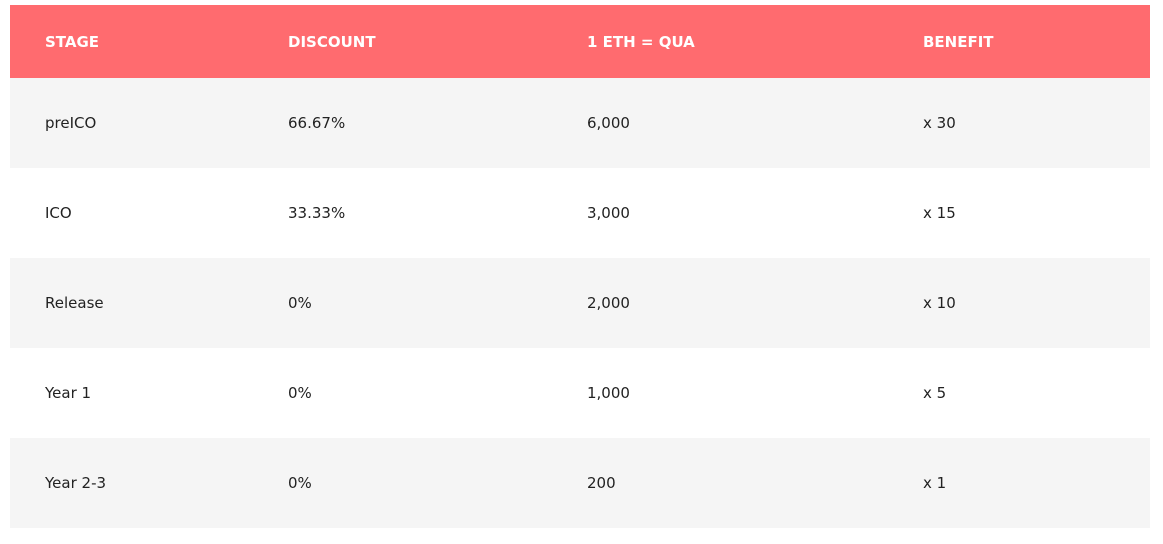  What do you see at coordinates (958, 41) in the screenshot?
I see `header-cell: BENEFIT` at bounding box center [958, 41].